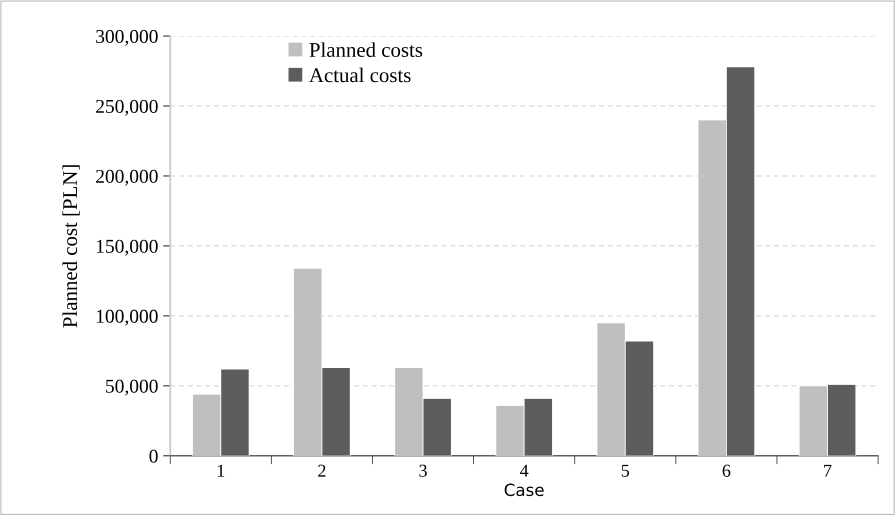 The image size is (896, 515). What do you see at coordinates (366, 49) in the screenshot?
I see `legend-label: Planned costs` at bounding box center [366, 49].